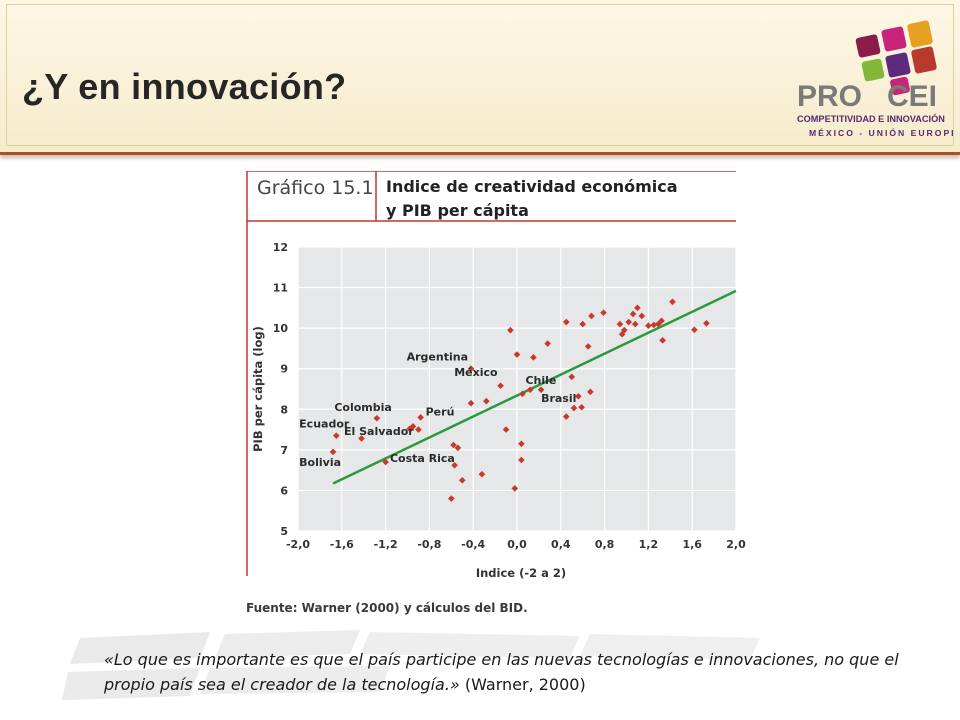 The width and height of the screenshot is (960, 720). Describe the element at coordinates (315, 188) in the screenshot. I see `figure-number: Gráfico 15.1` at that location.